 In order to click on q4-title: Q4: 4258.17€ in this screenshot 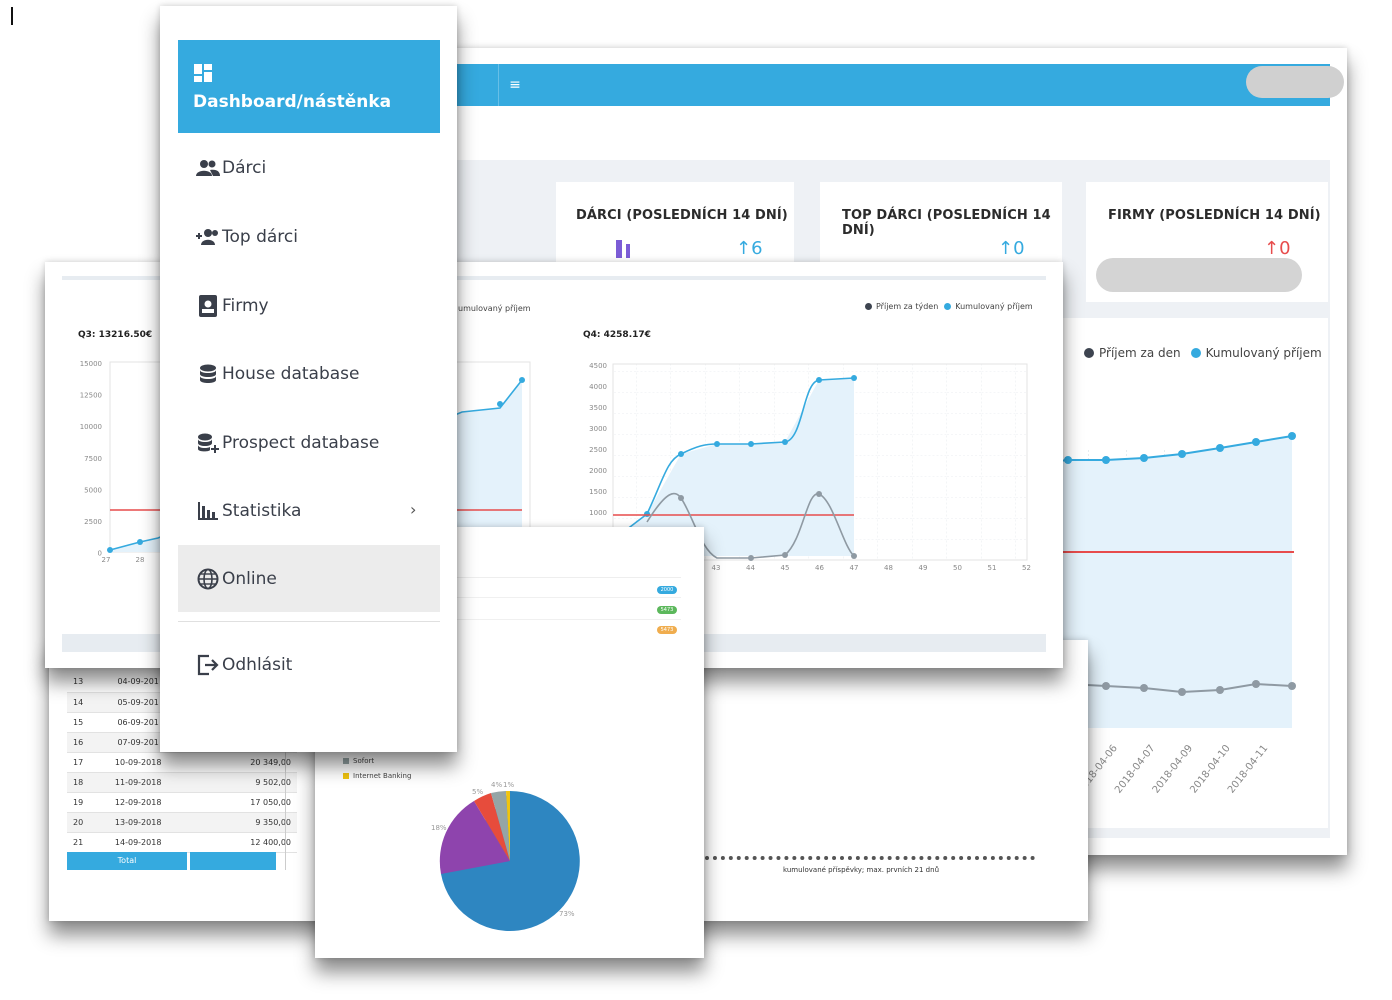, I will do `click(617, 335)`.